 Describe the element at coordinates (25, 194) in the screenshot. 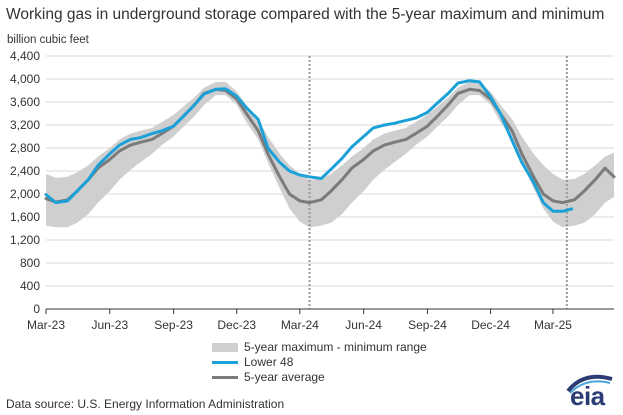

I see `y-tick-label: 2,000` at that location.